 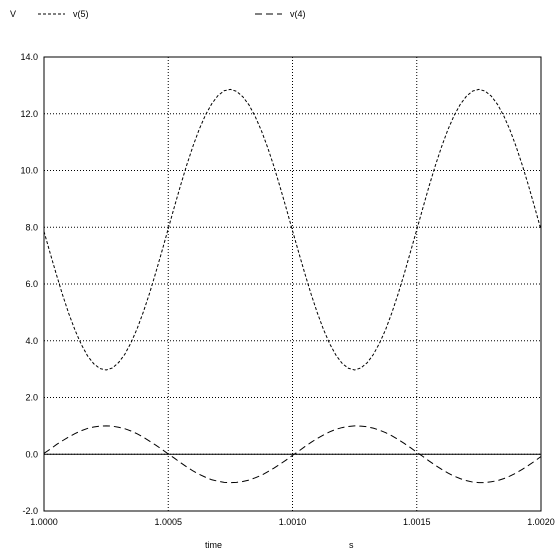 What do you see at coordinates (29, 114) in the screenshot?
I see `y-tick-label: 12.0` at bounding box center [29, 114].